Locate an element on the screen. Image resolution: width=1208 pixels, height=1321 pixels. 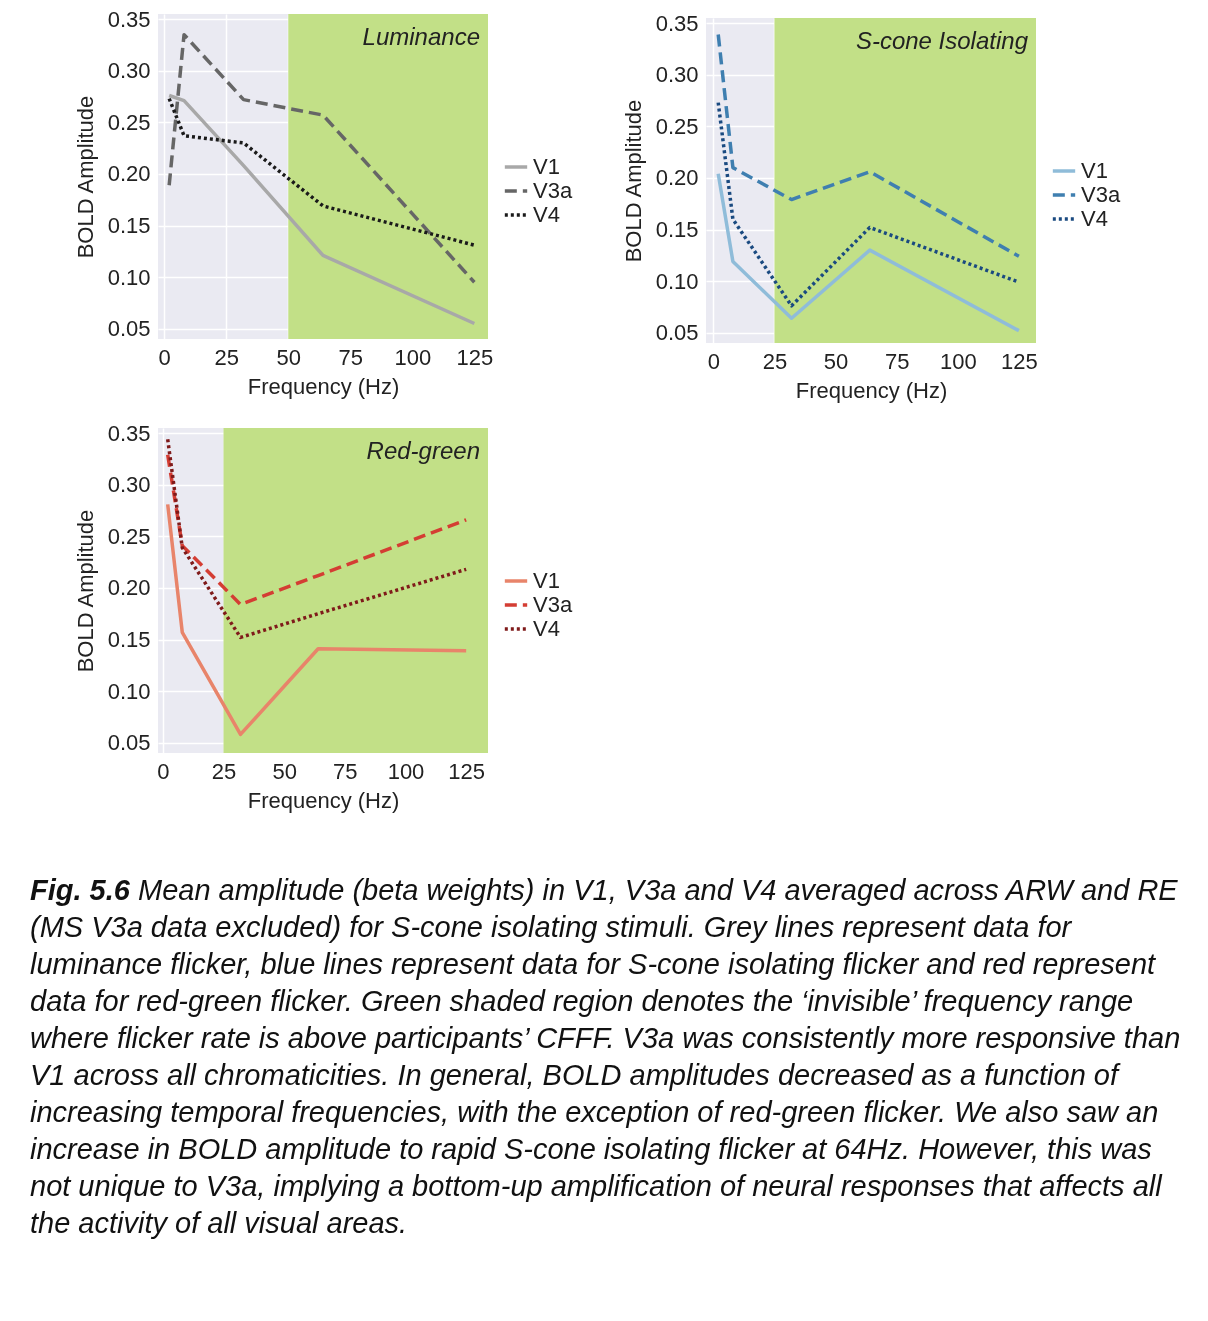
chart-title: Red-green is located at coordinates (423, 451).